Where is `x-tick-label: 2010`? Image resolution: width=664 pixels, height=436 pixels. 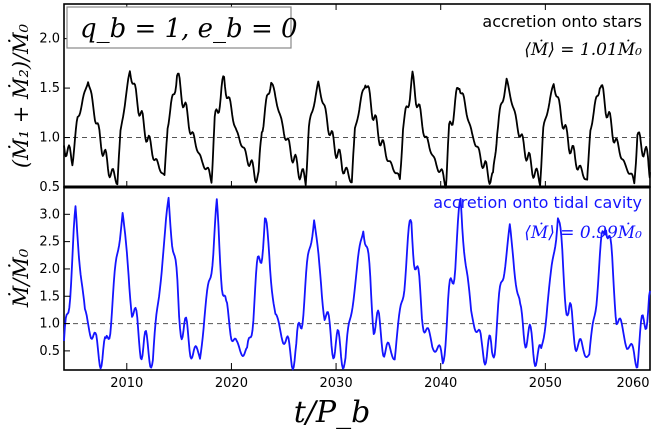
x-tick-label: 2010 is located at coordinates (126, 383).